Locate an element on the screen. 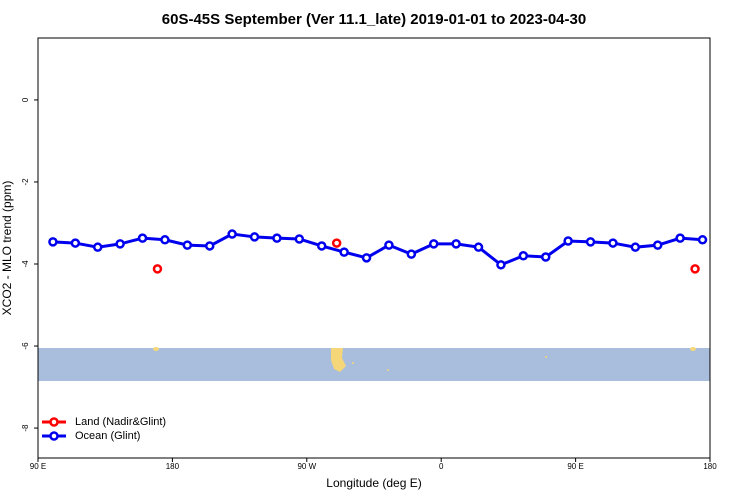  y-tick-label: 0 is located at coordinates (25, 99).